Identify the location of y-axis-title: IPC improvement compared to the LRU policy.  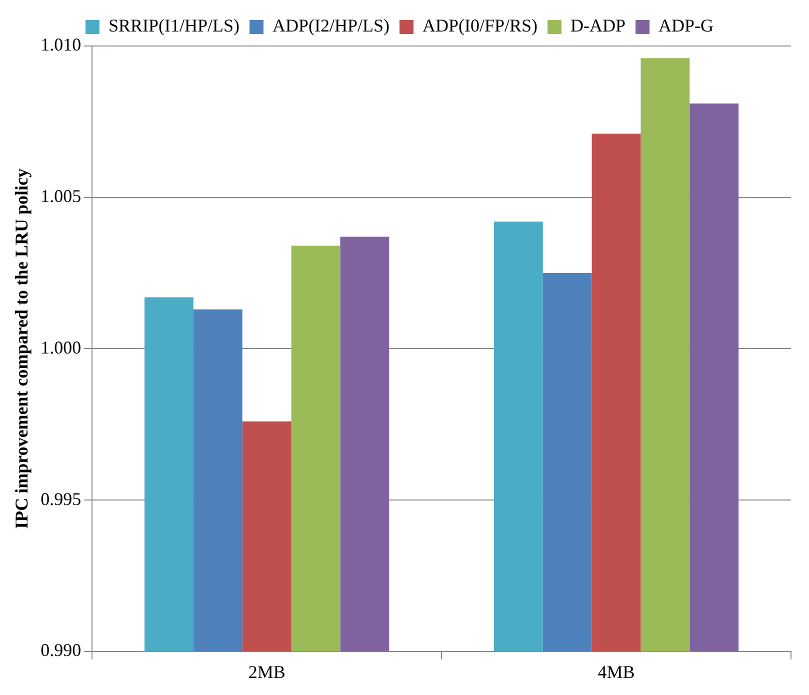
(21, 348).